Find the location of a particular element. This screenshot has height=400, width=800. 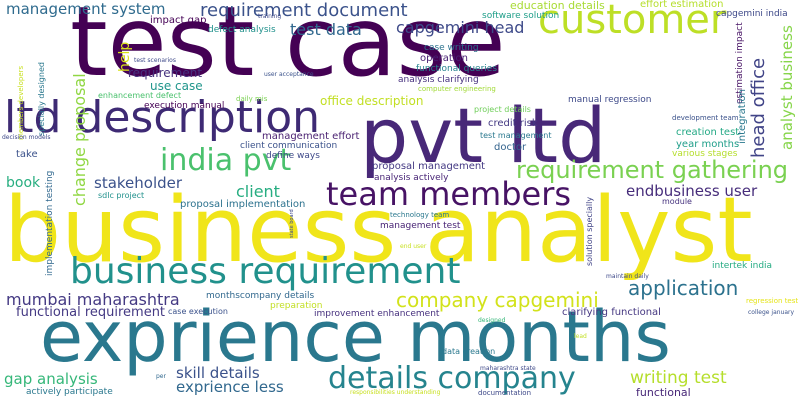

word-help: help is located at coordinates (125, 56).